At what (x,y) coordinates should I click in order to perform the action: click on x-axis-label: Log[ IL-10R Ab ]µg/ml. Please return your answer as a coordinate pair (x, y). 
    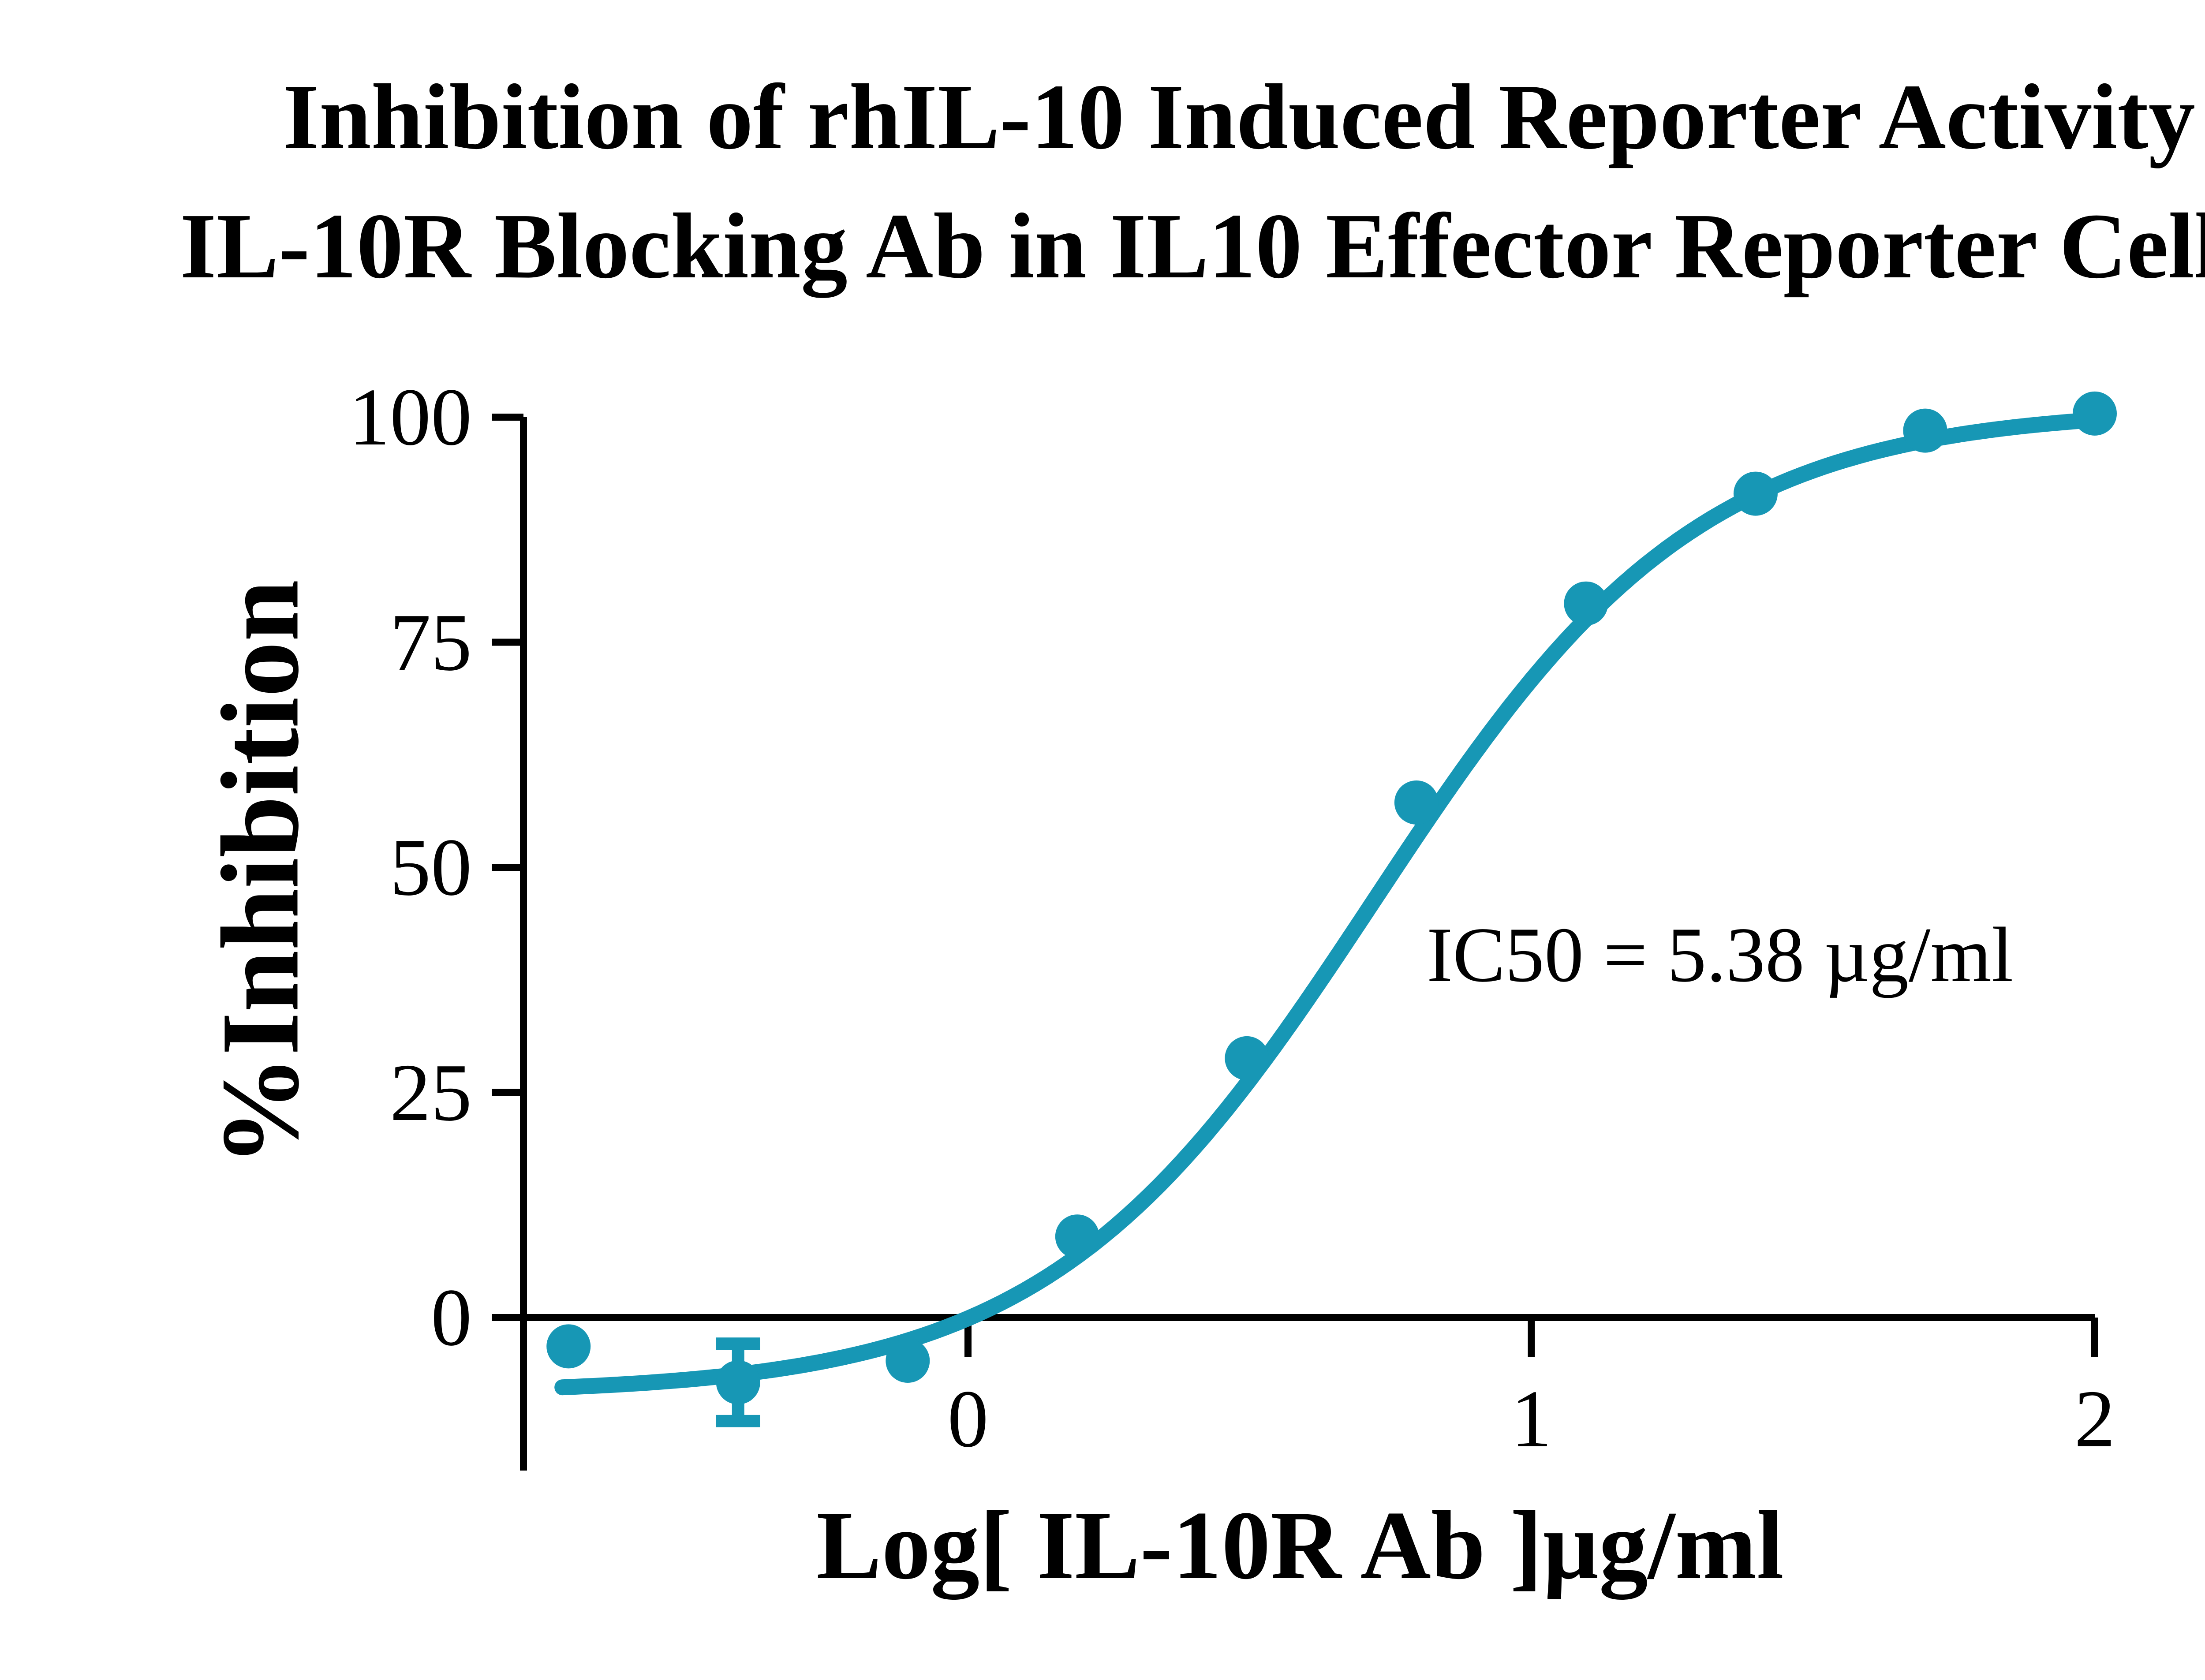
    Looking at the image, I should click on (1300, 1545).